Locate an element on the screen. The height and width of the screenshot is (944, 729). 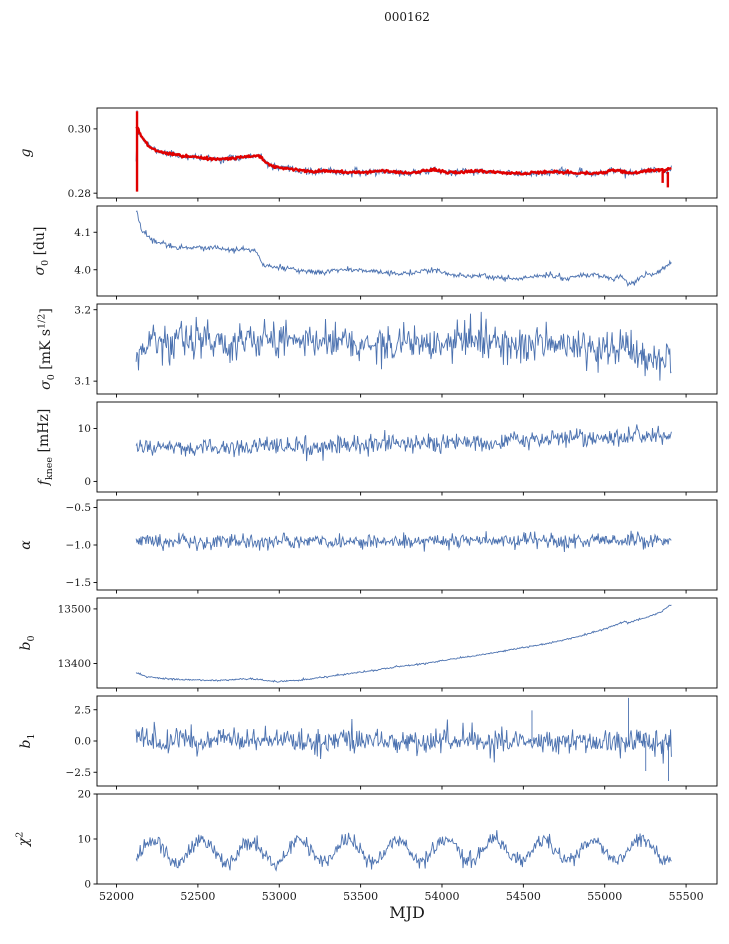
y-tick-label: −1.5 is located at coordinates (79, 583).